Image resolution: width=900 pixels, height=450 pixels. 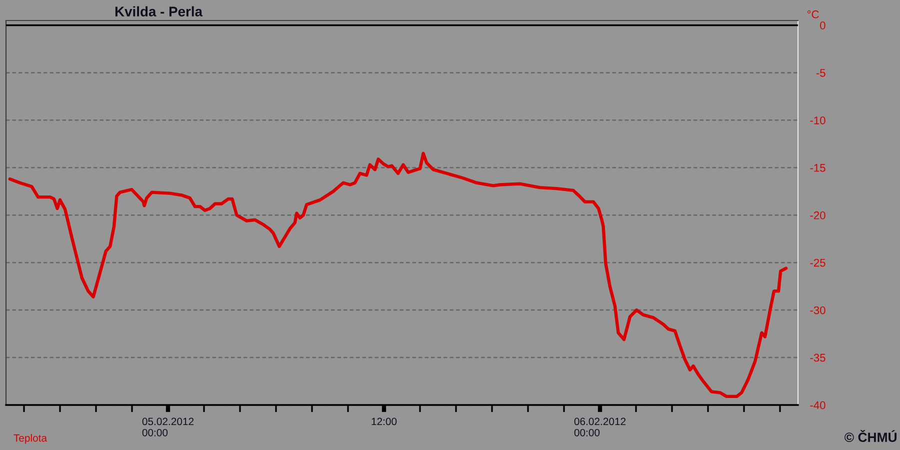 What do you see at coordinates (384, 422) in the screenshot?
I see `x-tick-label: 12:00` at bounding box center [384, 422].